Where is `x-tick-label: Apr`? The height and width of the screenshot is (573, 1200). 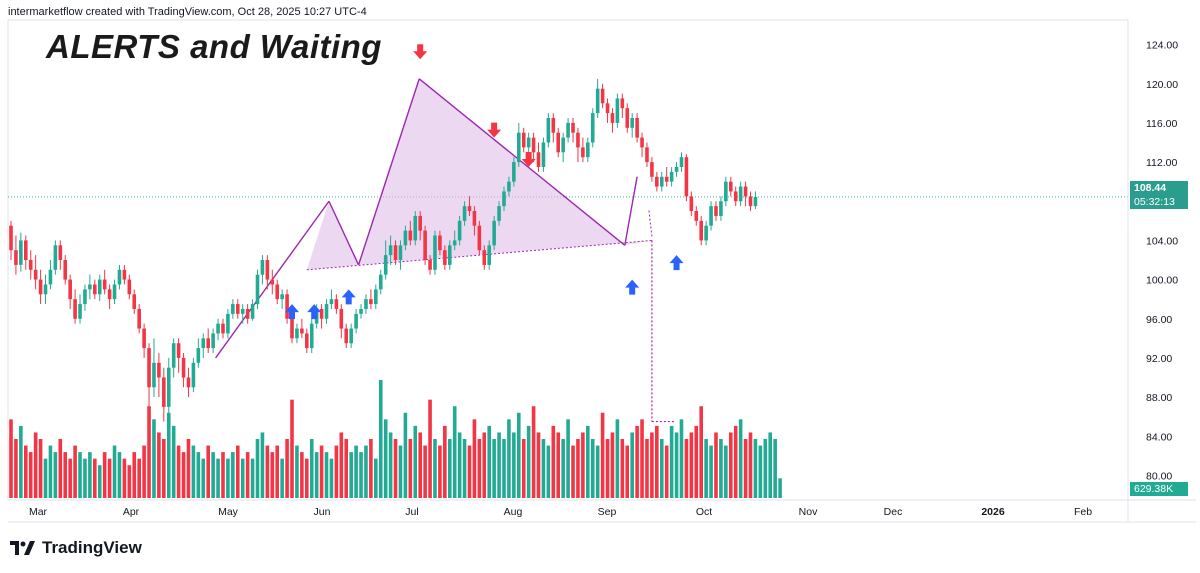
x-tick-label: Apr is located at coordinates (131, 512).